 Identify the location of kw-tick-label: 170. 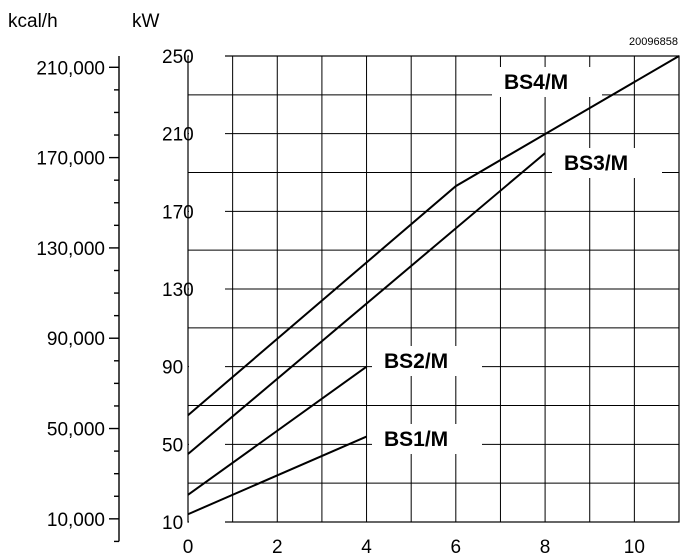
(178, 212).